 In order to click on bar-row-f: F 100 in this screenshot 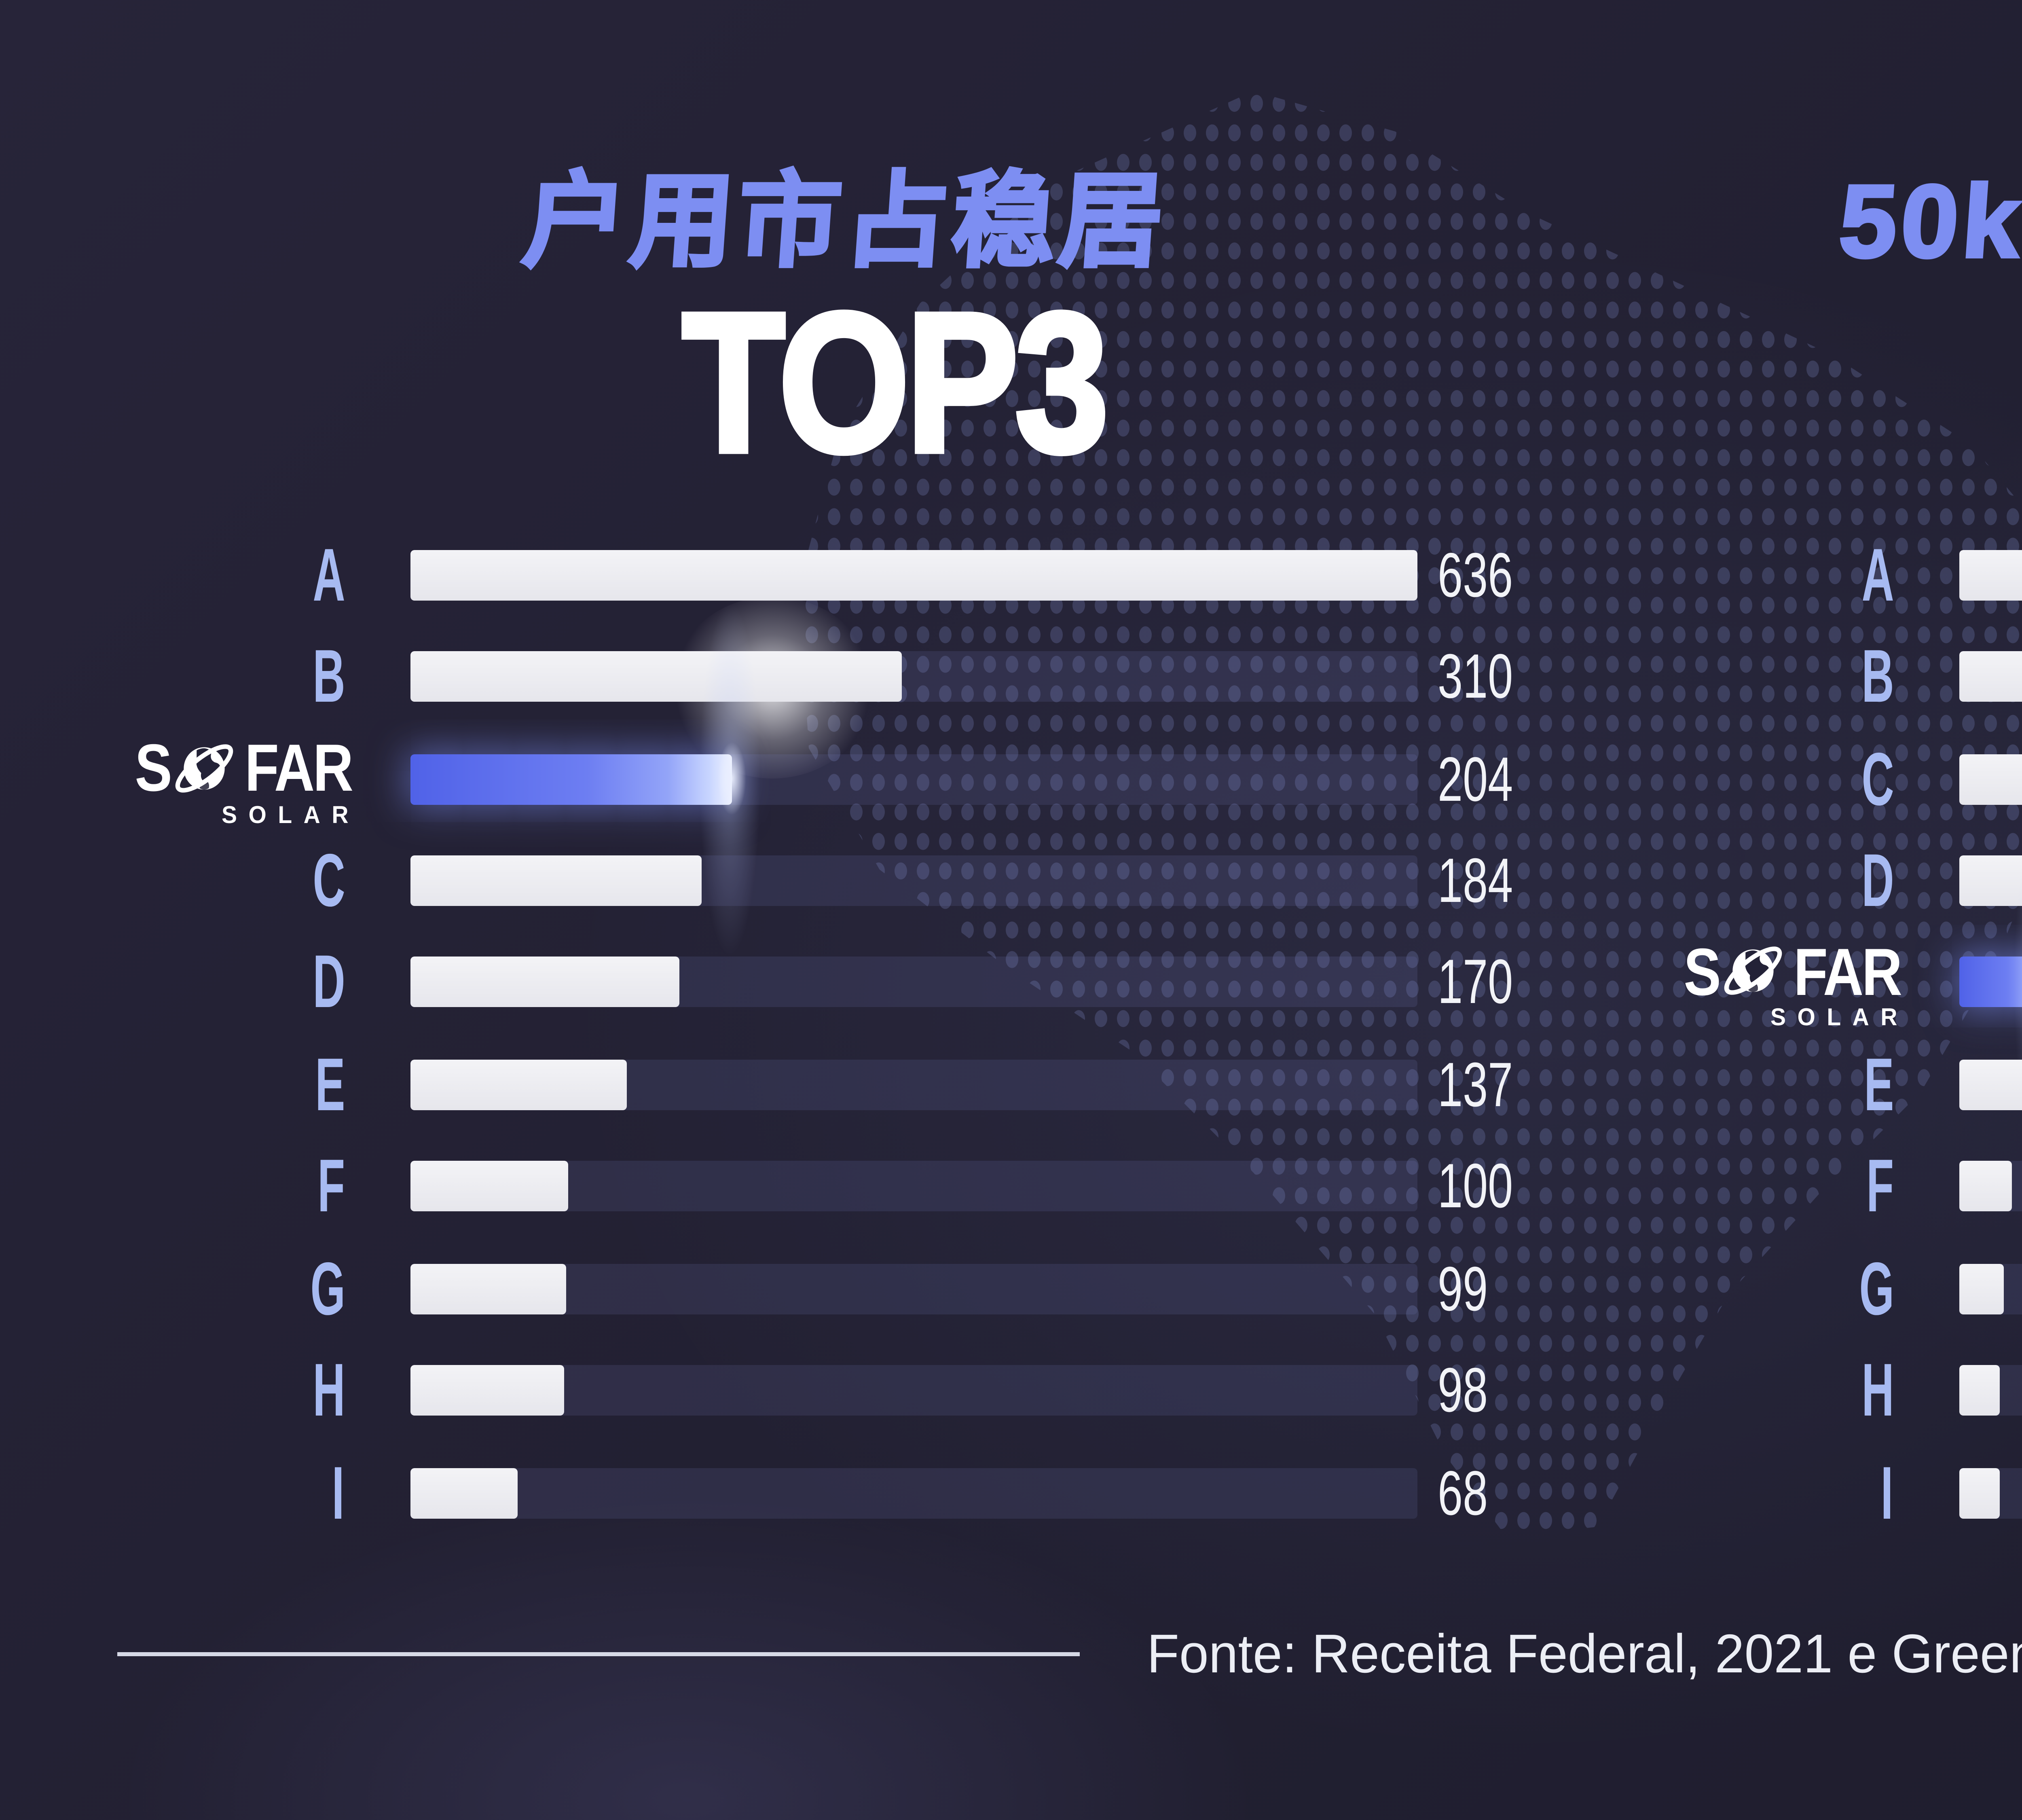, I will do `click(839, 1187)`.